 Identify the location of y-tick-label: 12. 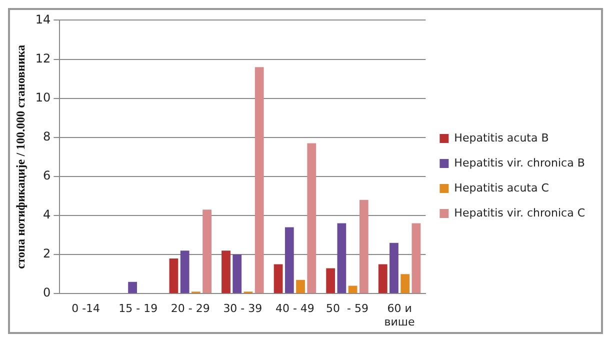
(43, 58).